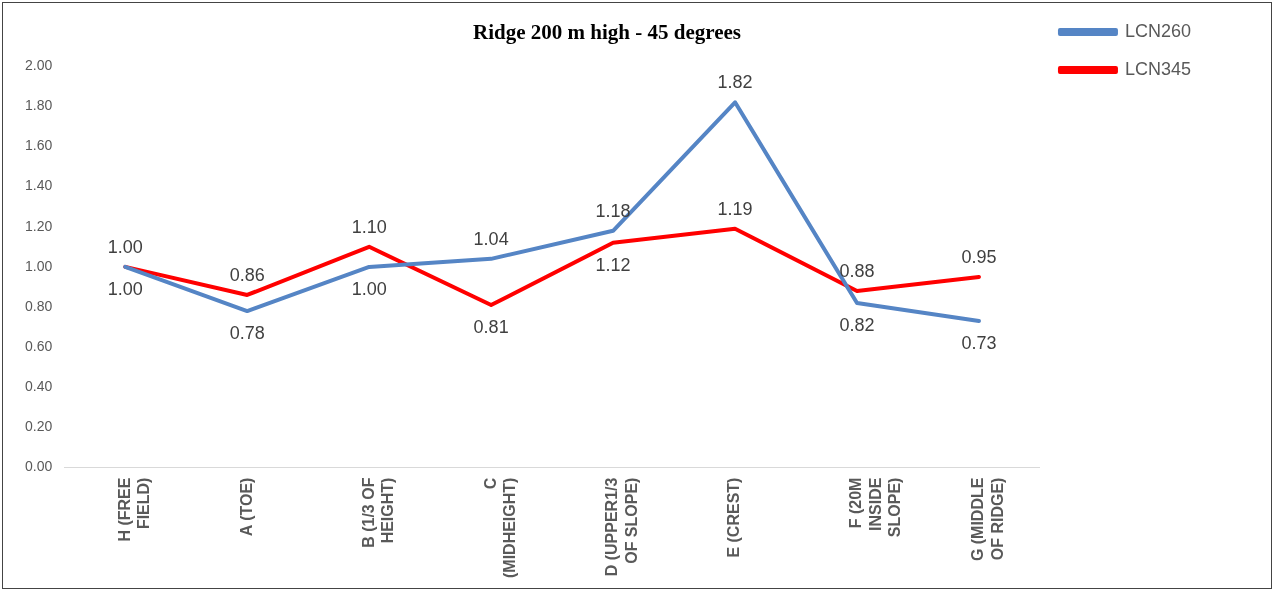  I want to click on data-label: 1.12, so click(613, 264).